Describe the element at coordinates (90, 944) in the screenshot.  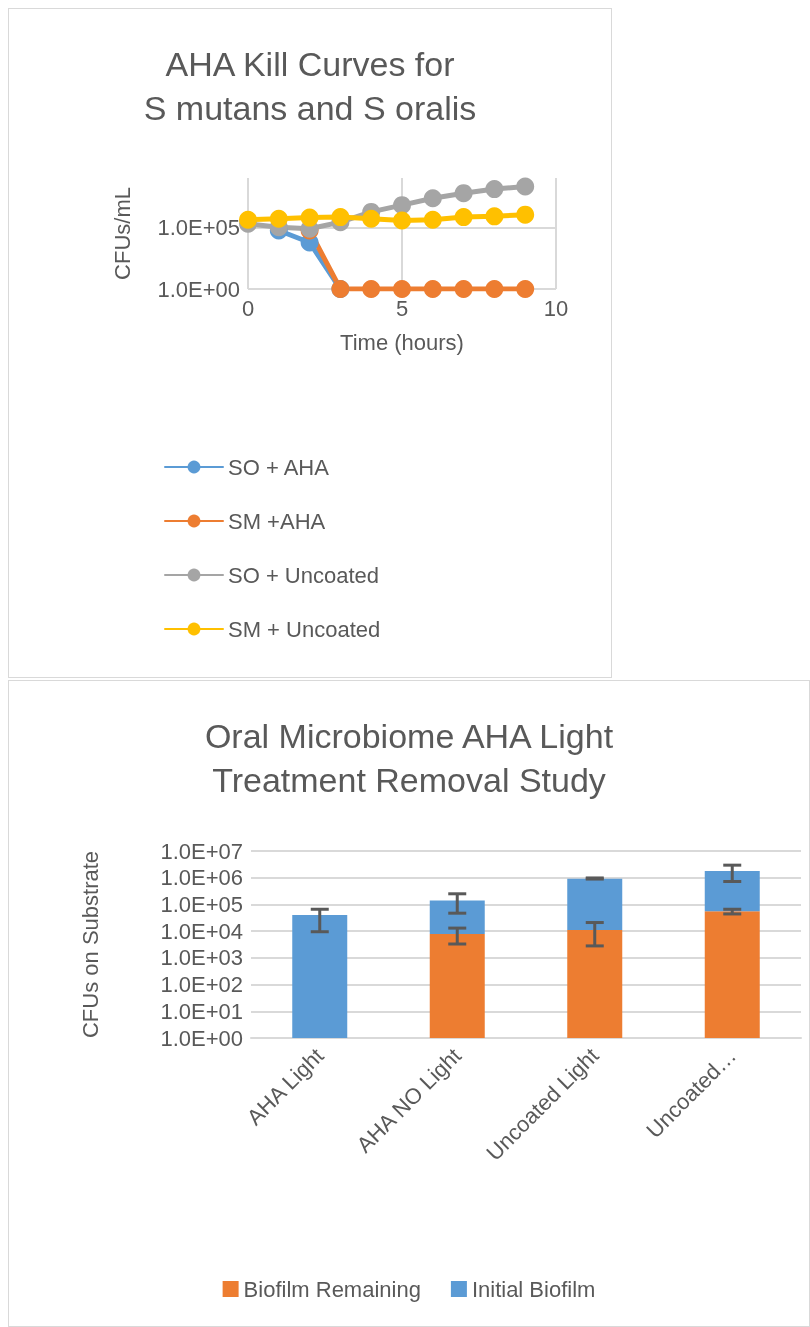
I see `y-axis-title: CFUs on Substrate` at that location.